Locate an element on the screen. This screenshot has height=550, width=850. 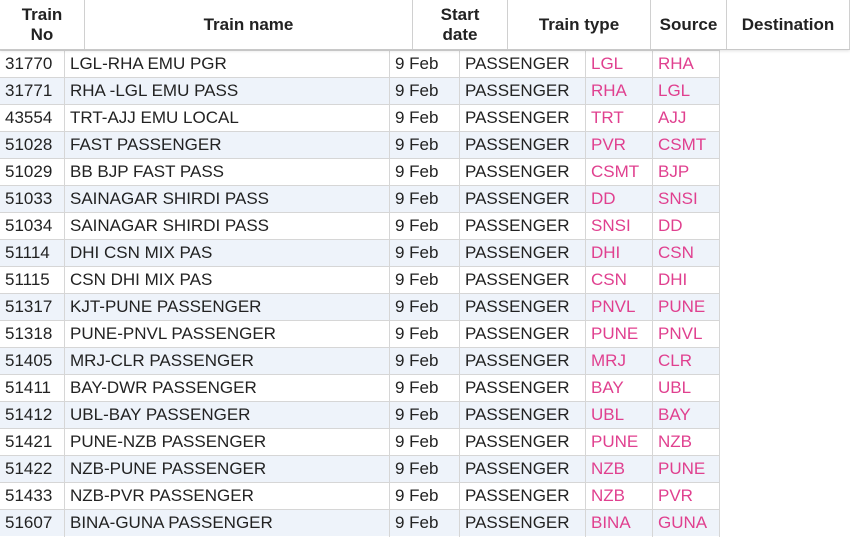
cell-train-no: 43554 is located at coordinates (32, 118).